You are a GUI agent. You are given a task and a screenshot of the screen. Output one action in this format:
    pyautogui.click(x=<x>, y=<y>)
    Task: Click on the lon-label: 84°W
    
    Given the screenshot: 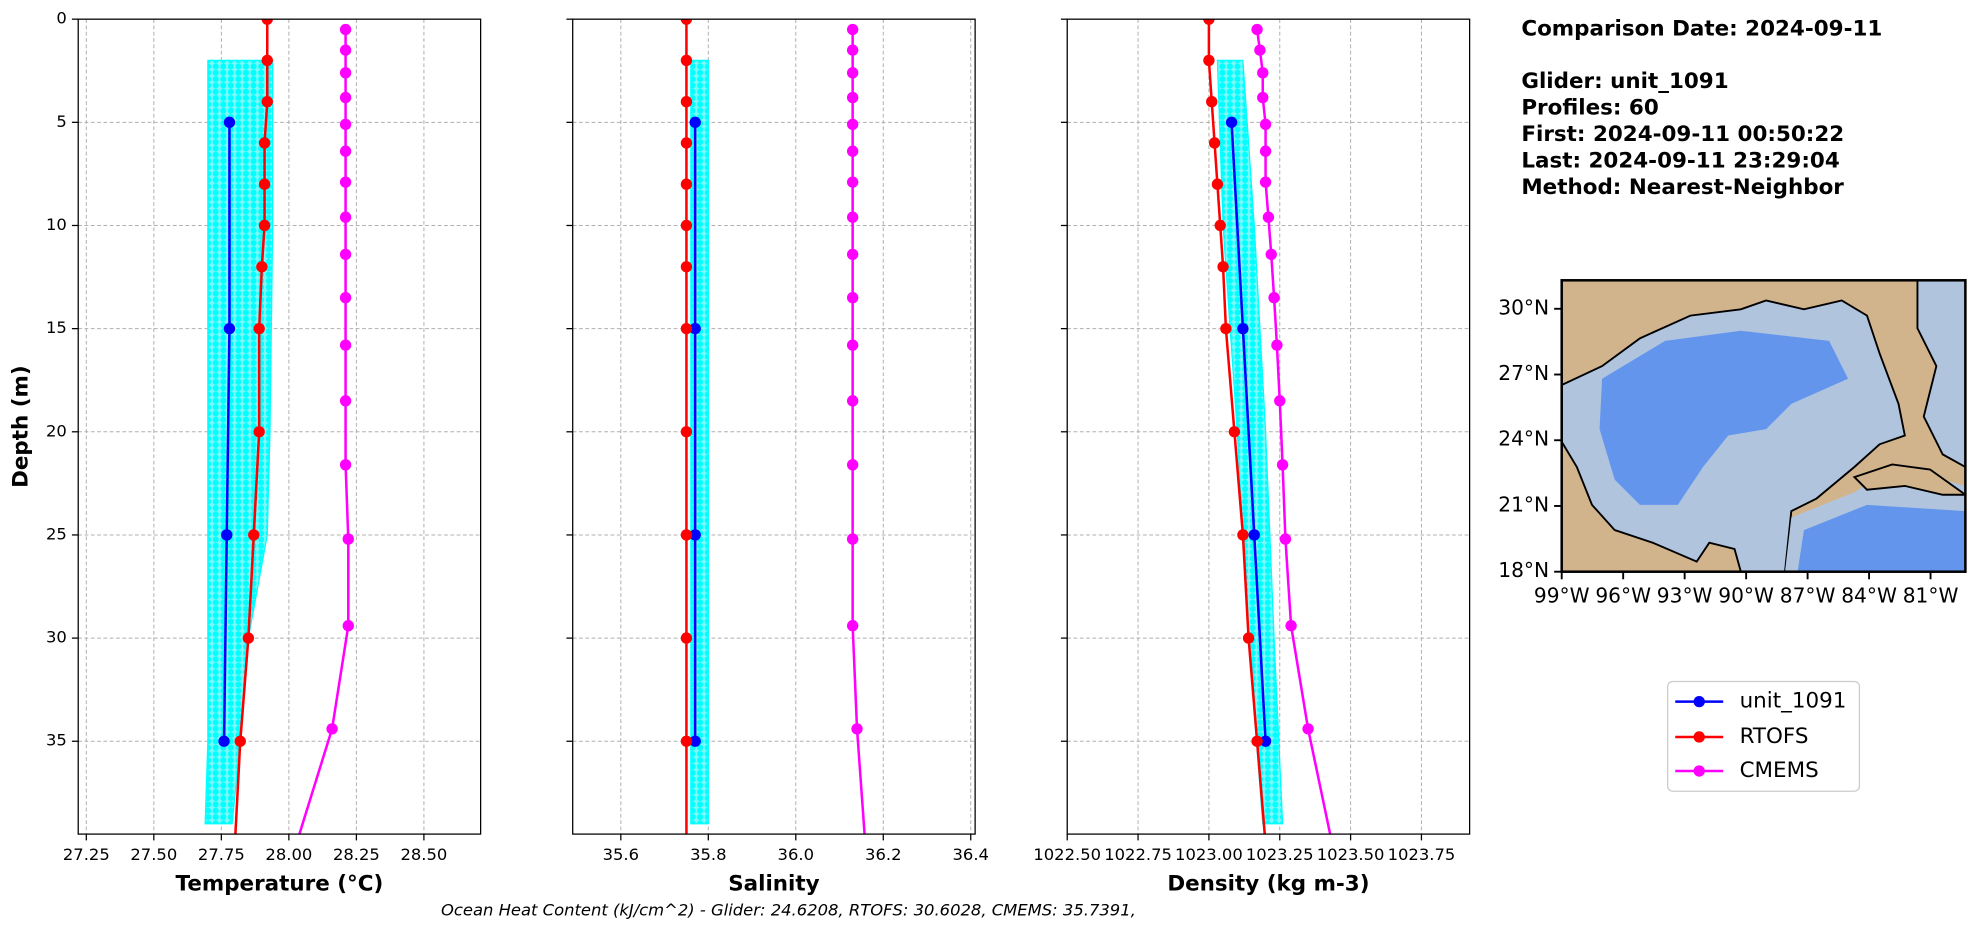 What is the action you would take?
    pyautogui.click(x=1869, y=595)
    